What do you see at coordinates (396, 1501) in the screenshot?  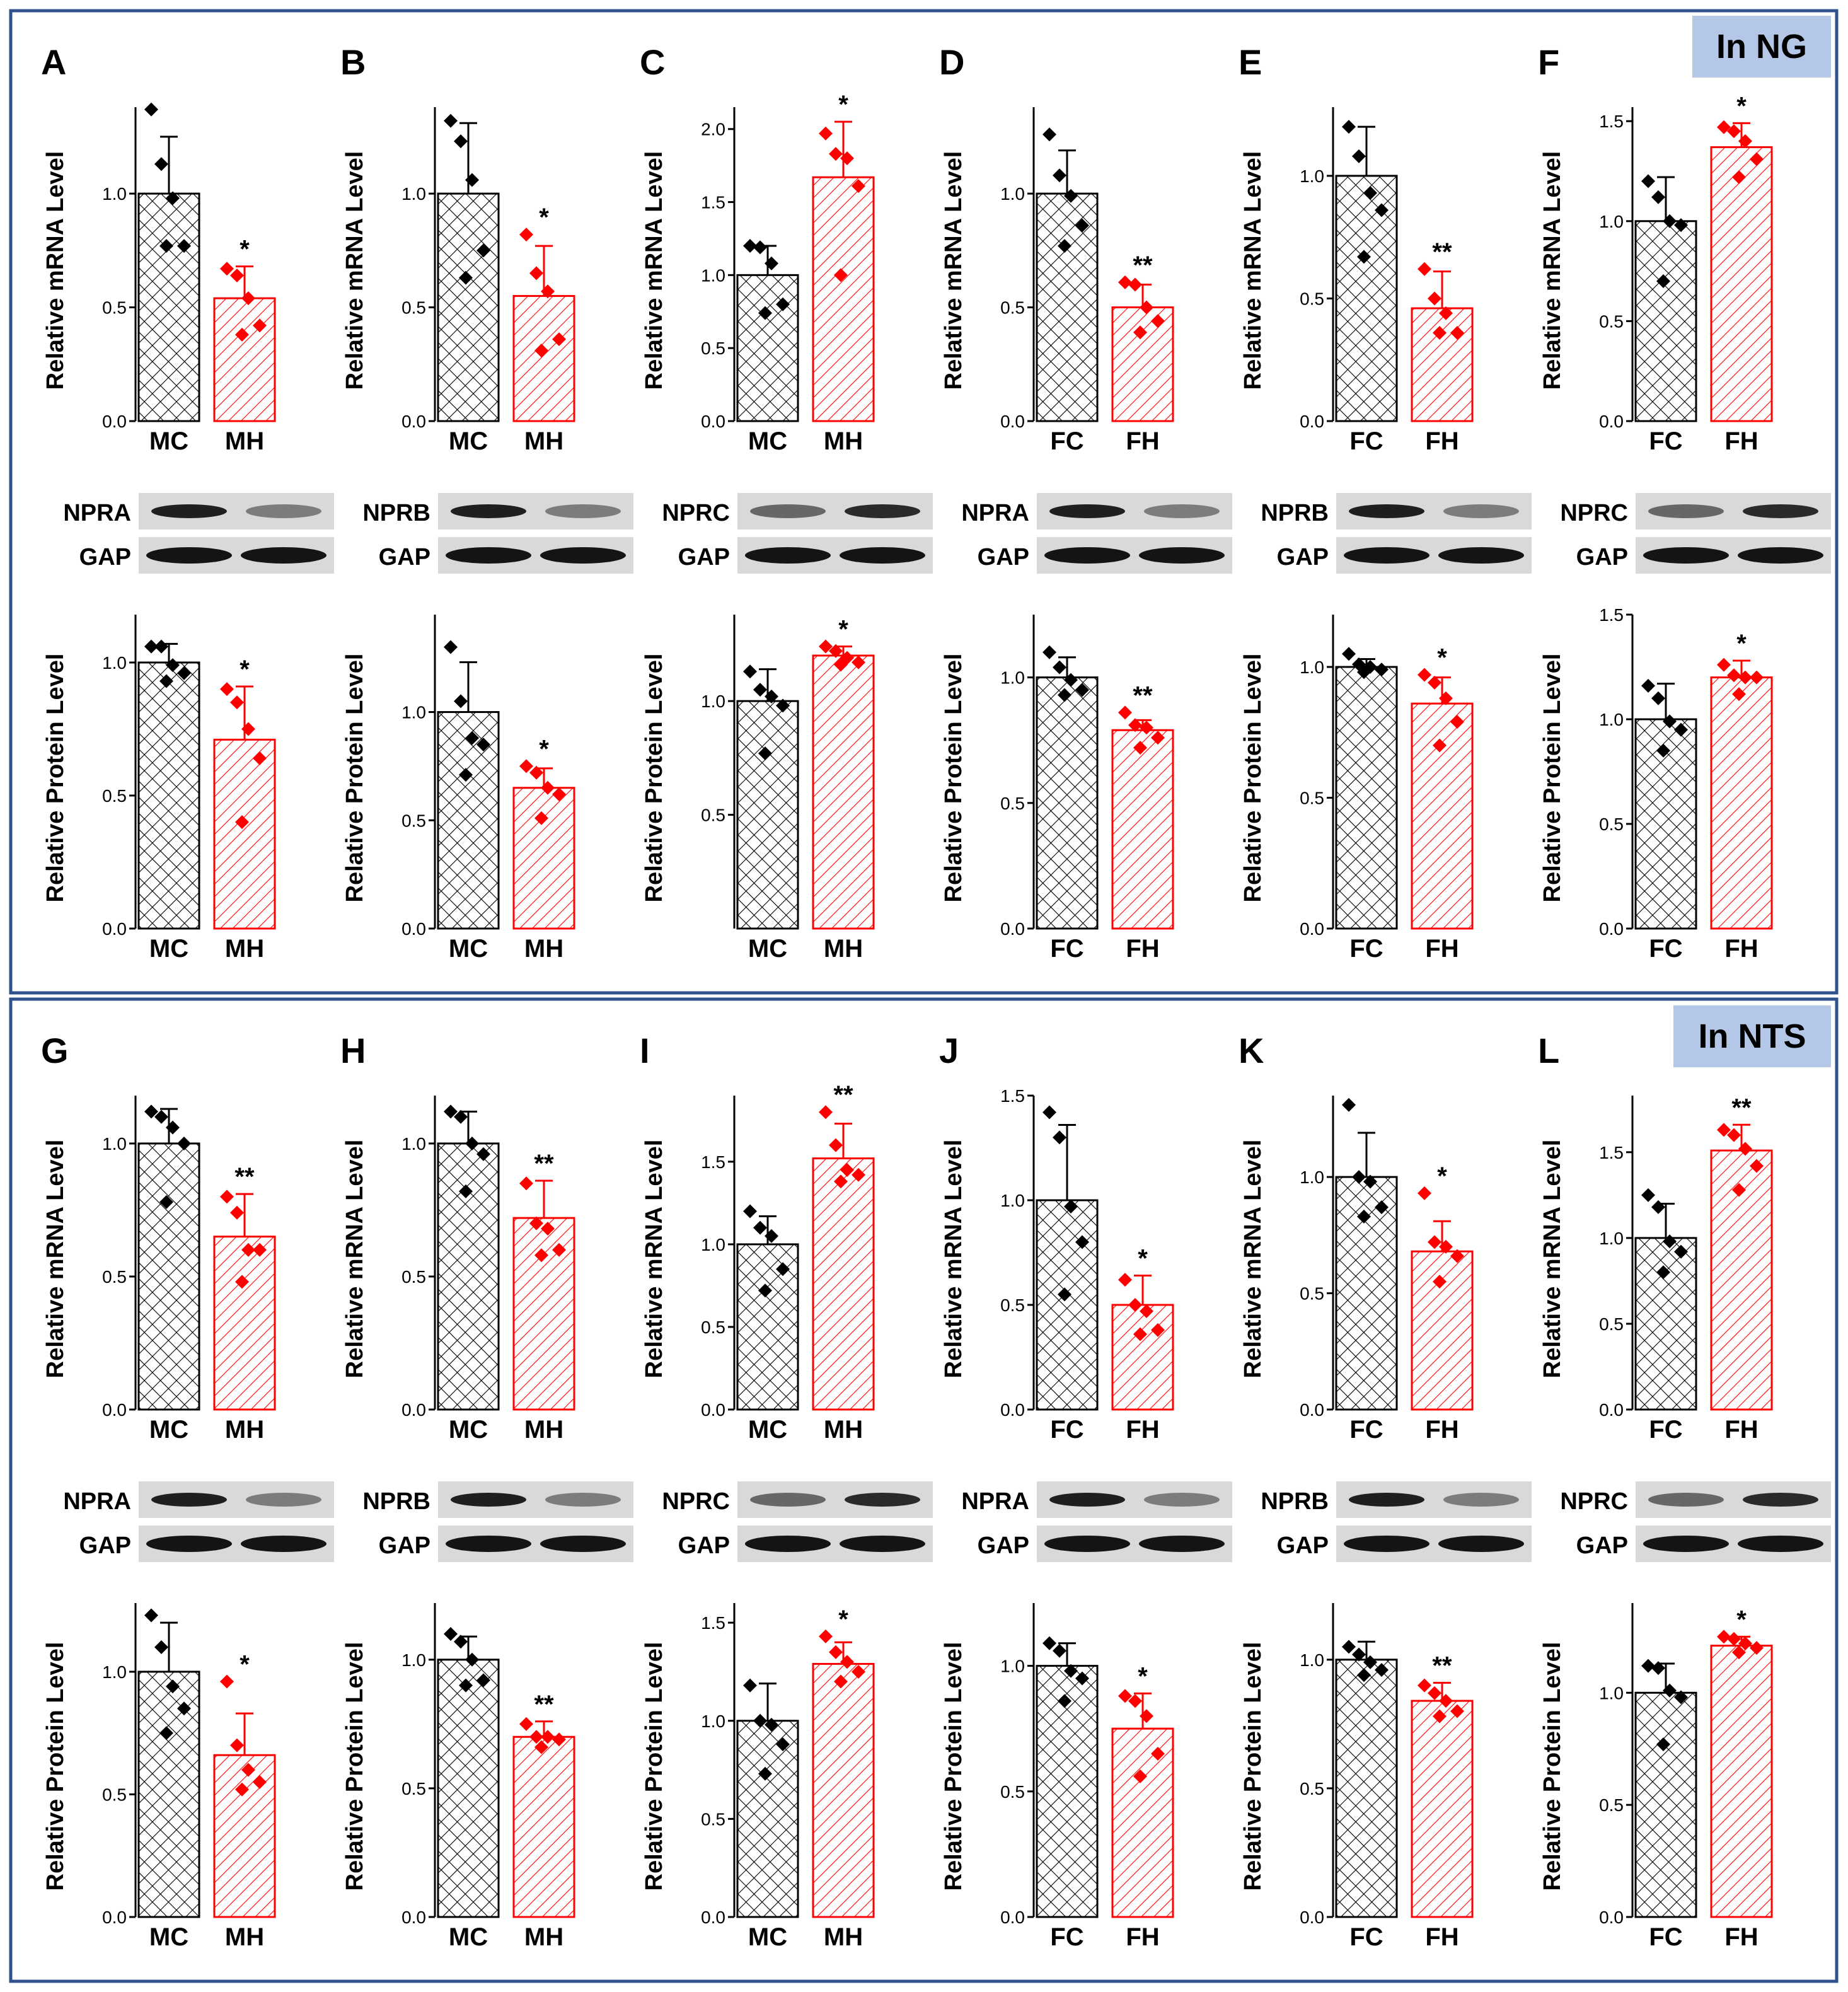 I see `blot-target-label: NPRB` at bounding box center [396, 1501].